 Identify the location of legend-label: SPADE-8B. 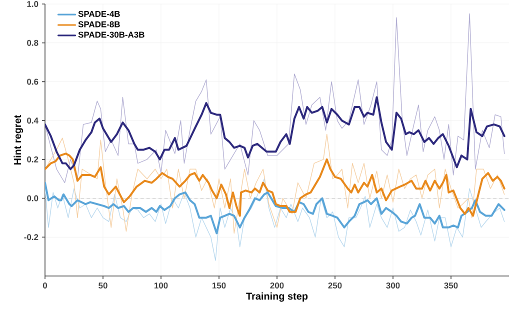
(99, 24).